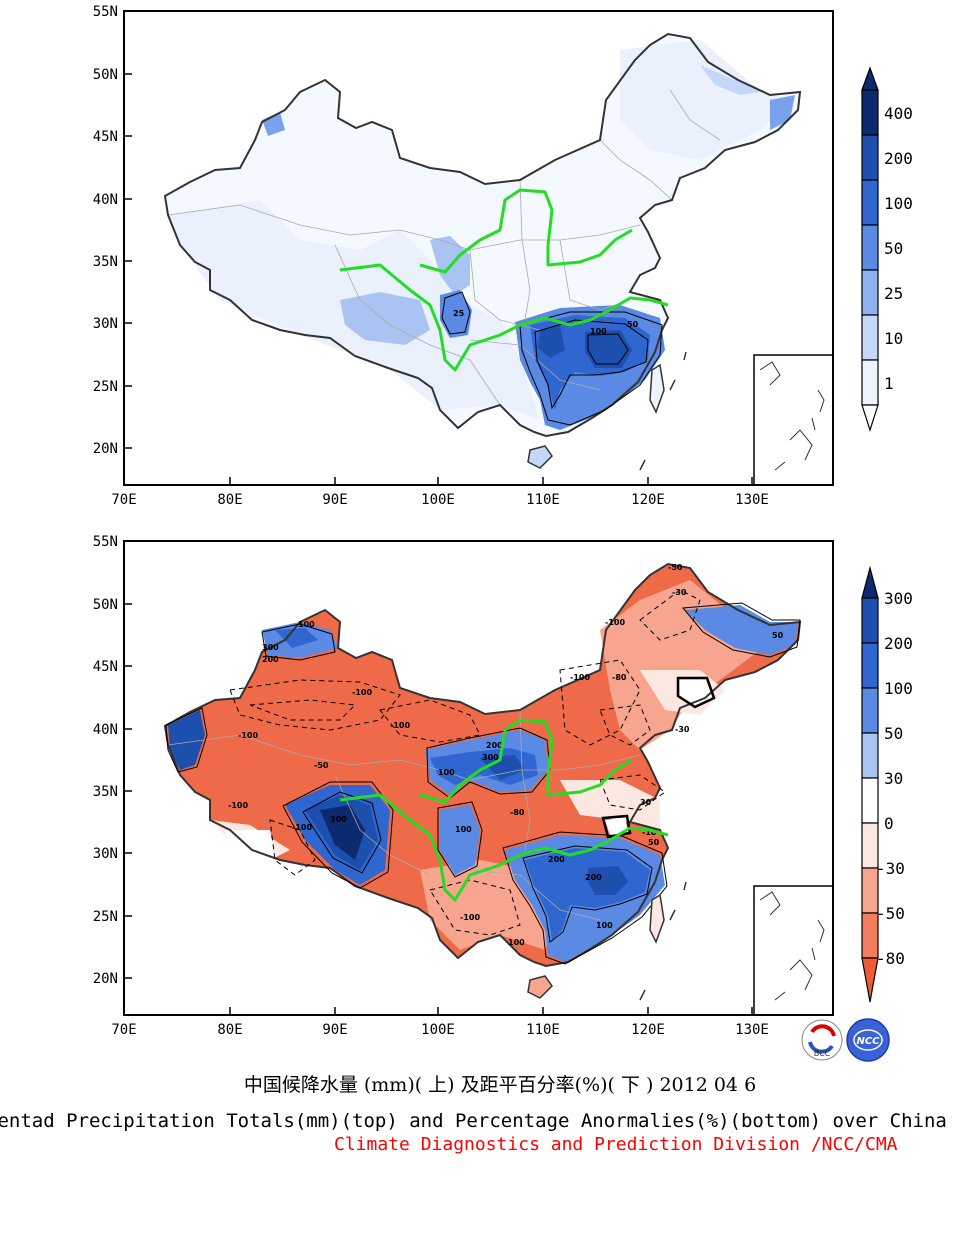  What do you see at coordinates (504, 810) in the screenshot?
I see `bottom-rivers` at bounding box center [504, 810].